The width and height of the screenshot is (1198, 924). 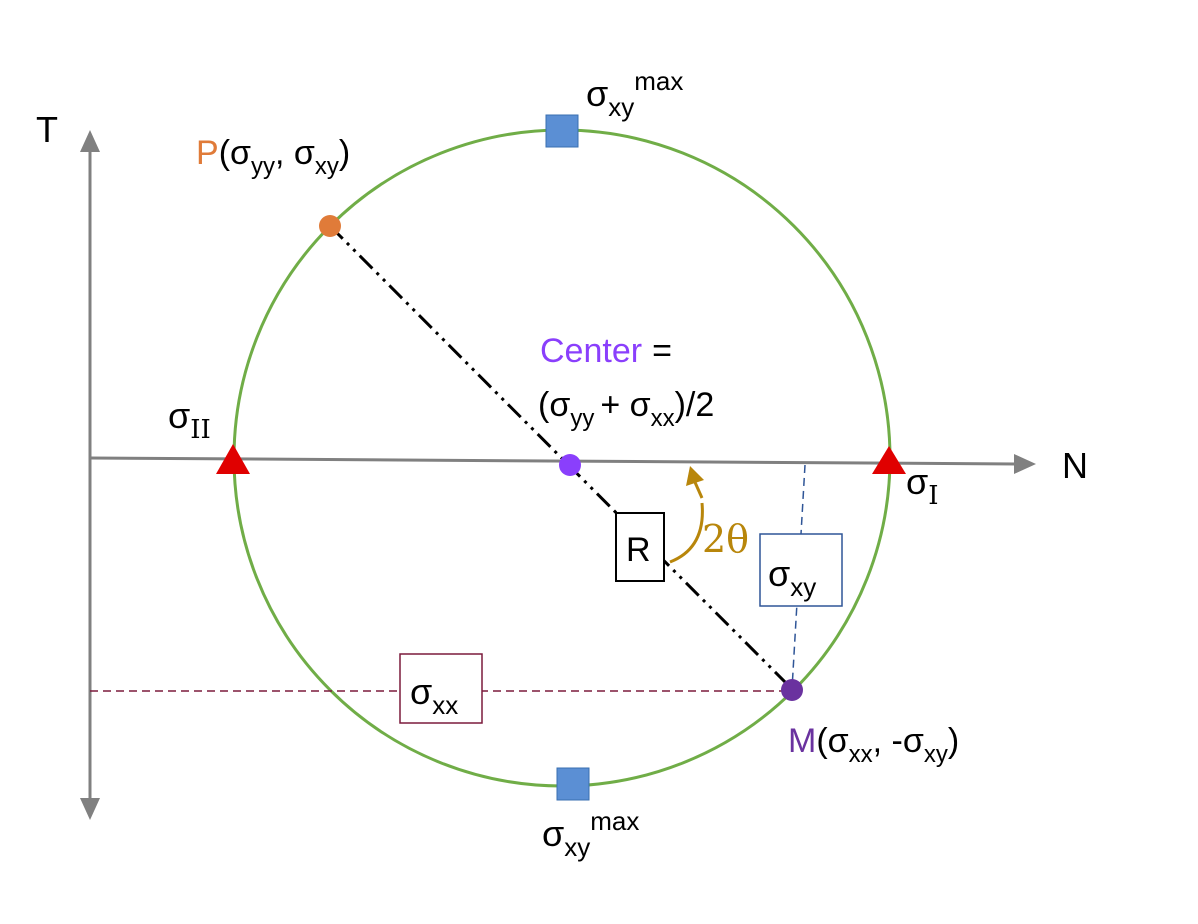 I want to click on radius-label: R, so click(x=638, y=550).